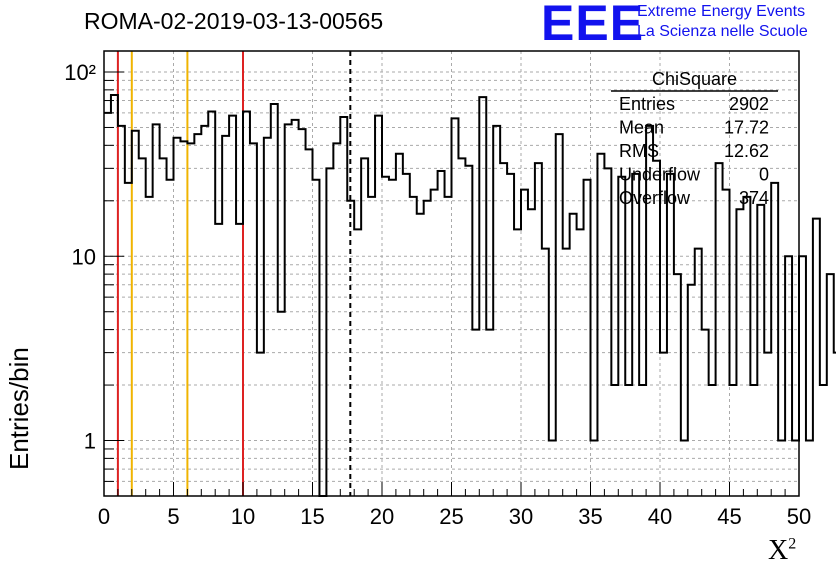 This screenshot has height=572, width=836. What do you see at coordinates (639, 151) in the screenshot?
I see `stats-label: RMS` at bounding box center [639, 151].